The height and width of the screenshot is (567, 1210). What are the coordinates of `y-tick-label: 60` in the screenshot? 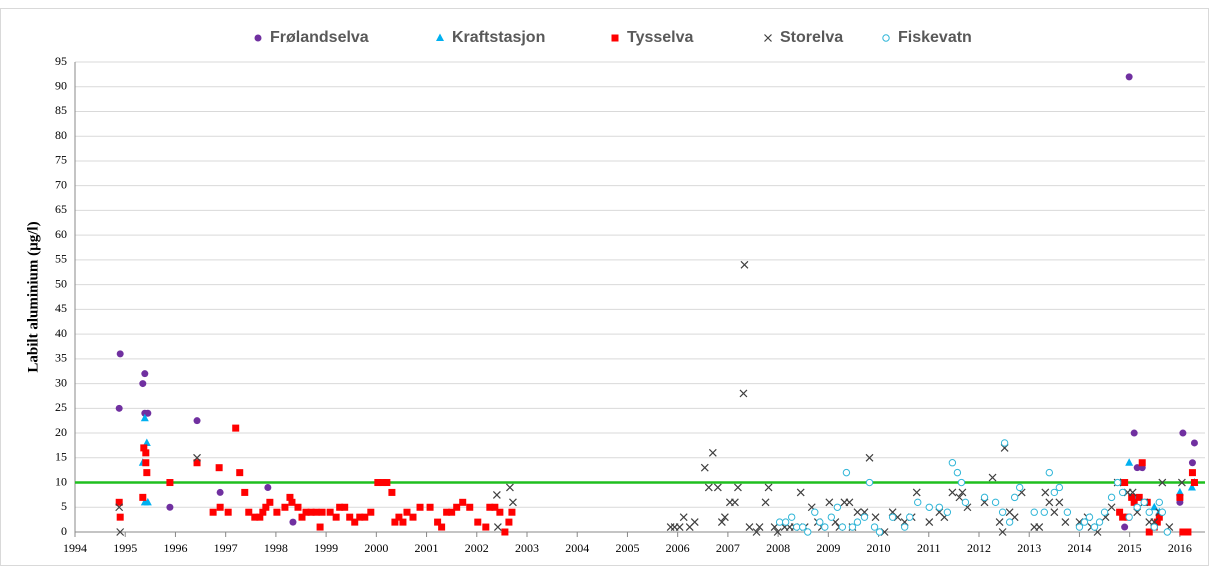 It's located at (61, 234).